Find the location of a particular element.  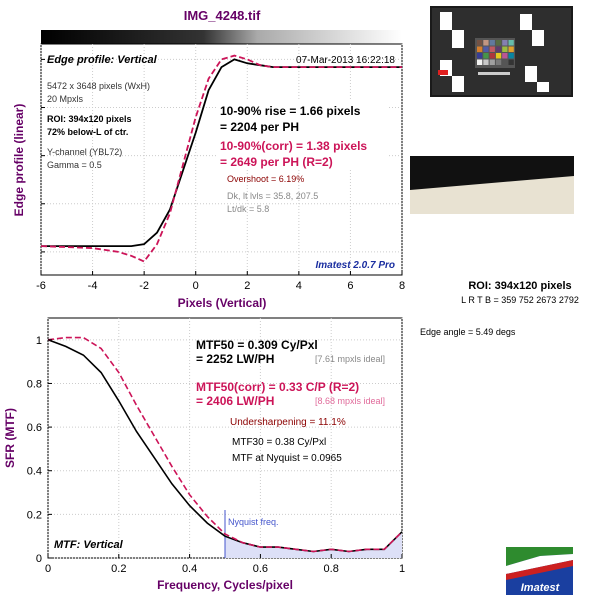

rise-per-ph: = 2204 per PH is located at coordinates (259, 127).